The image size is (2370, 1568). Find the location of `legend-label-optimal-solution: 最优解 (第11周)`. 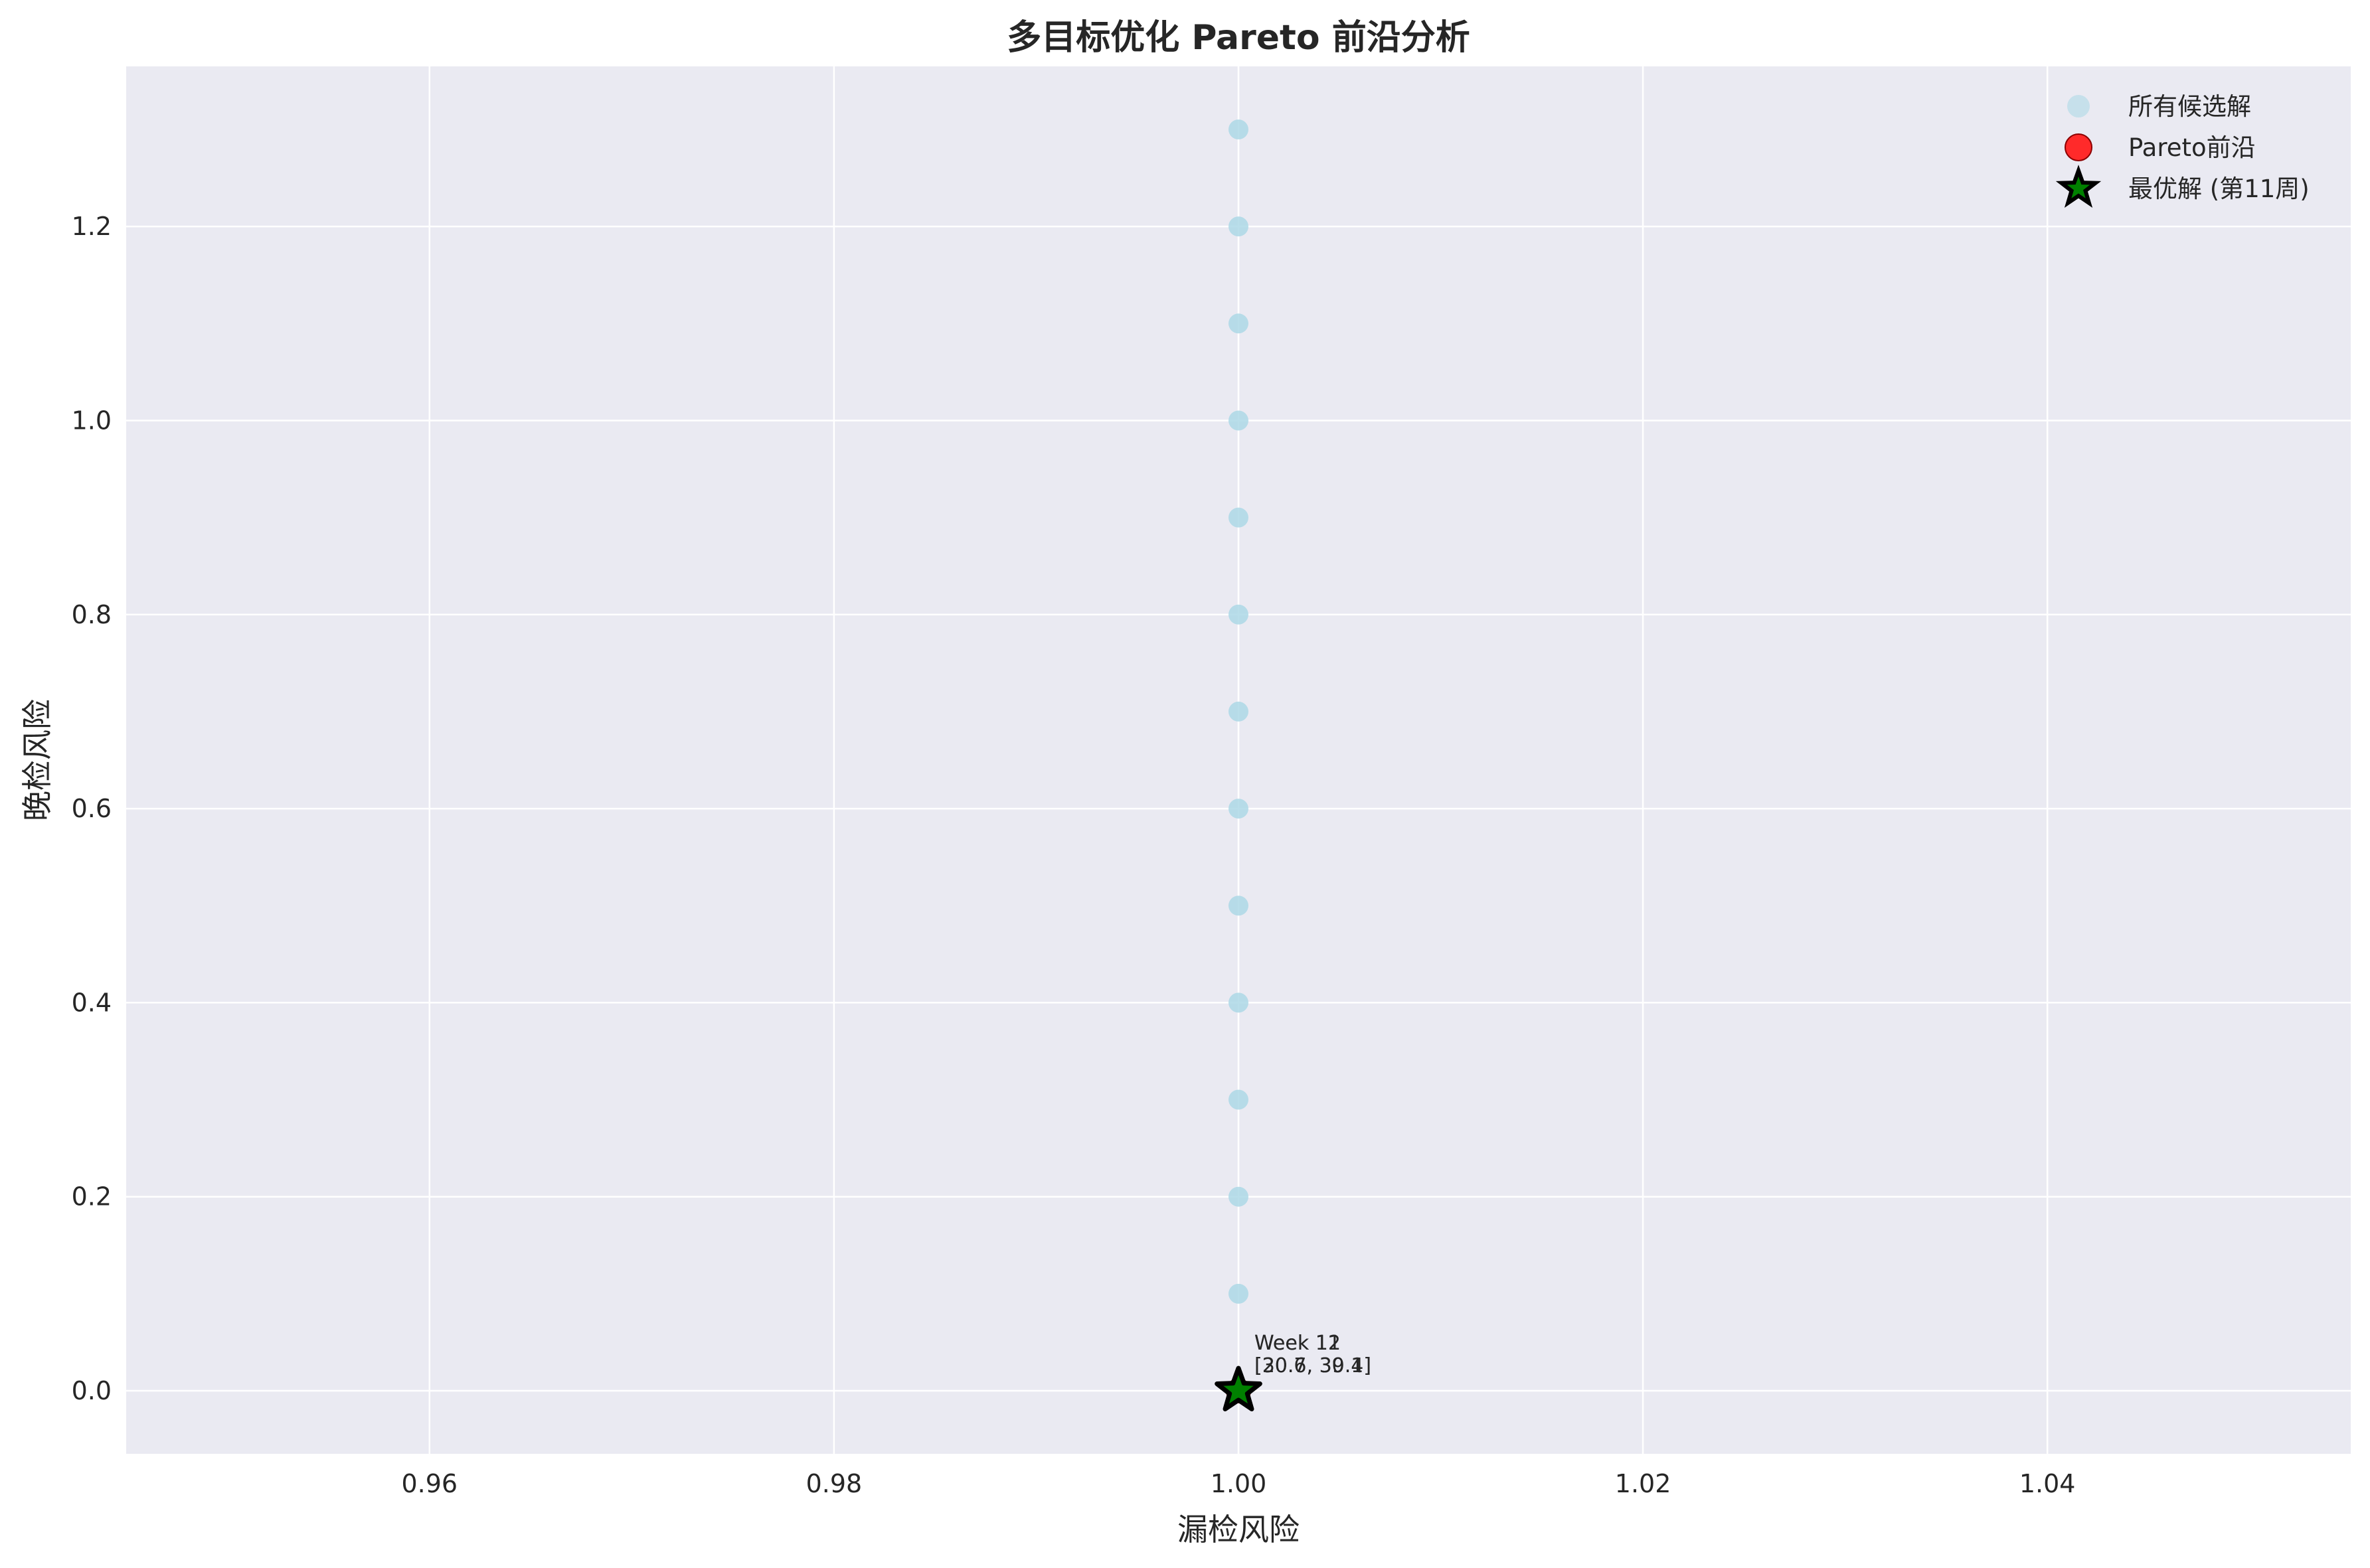

legend-label-optimal-solution: 最优解 (第11周) is located at coordinates (2219, 189).